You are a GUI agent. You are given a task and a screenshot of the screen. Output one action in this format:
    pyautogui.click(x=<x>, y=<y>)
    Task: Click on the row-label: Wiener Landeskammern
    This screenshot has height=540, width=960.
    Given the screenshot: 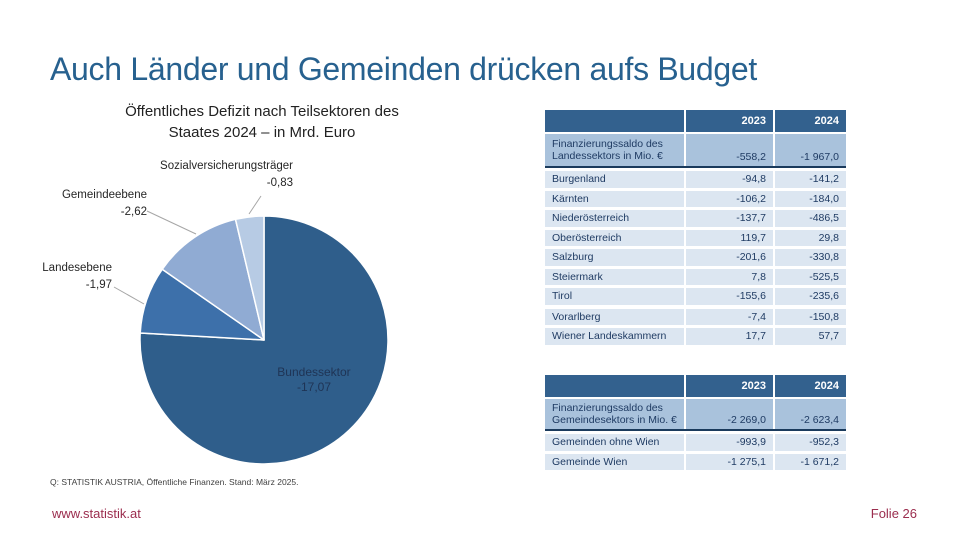 What is the action you would take?
    pyautogui.click(x=614, y=336)
    